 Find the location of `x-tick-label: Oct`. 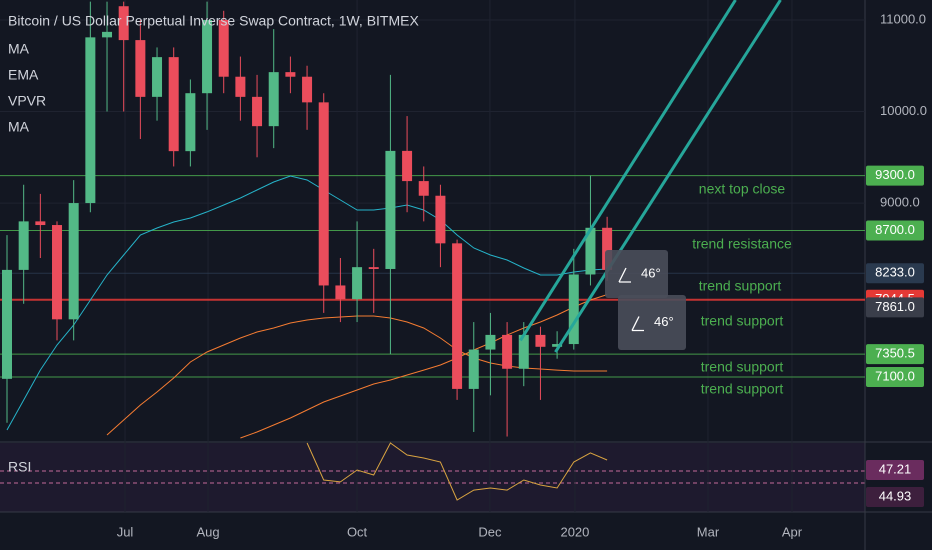

x-tick-label: Oct is located at coordinates (357, 531).